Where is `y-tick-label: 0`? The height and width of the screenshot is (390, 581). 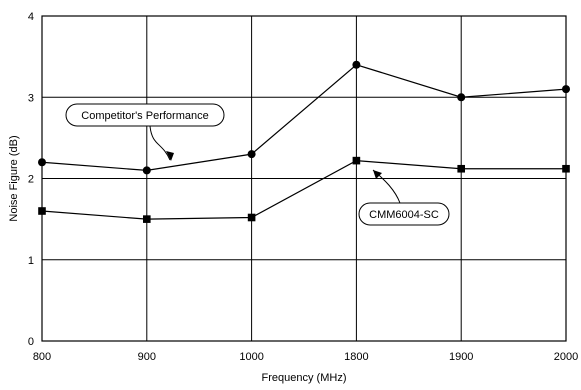
y-tick-label: 0 is located at coordinates (31, 342).